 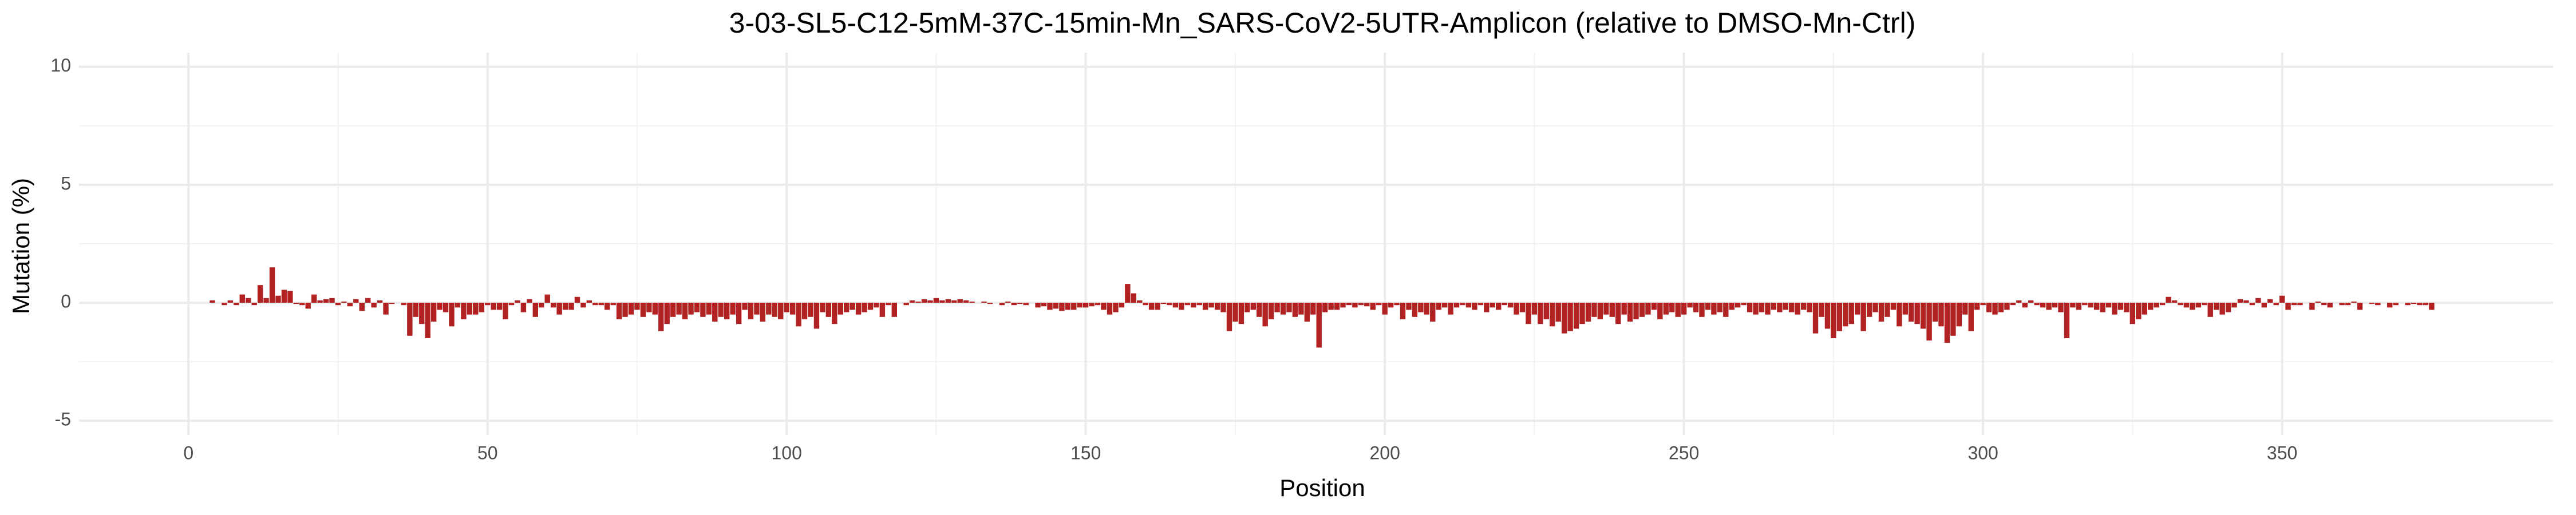 I want to click on x-tick-label: 0, so click(x=188, y=452).